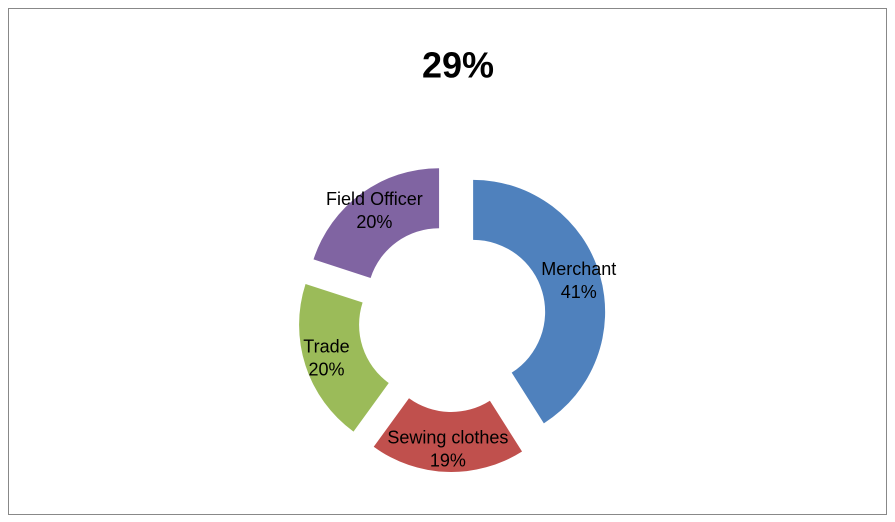  Describe the element at coordinates (578, 269) in the screenshot. I see `slice-label: Merchant` at that location.